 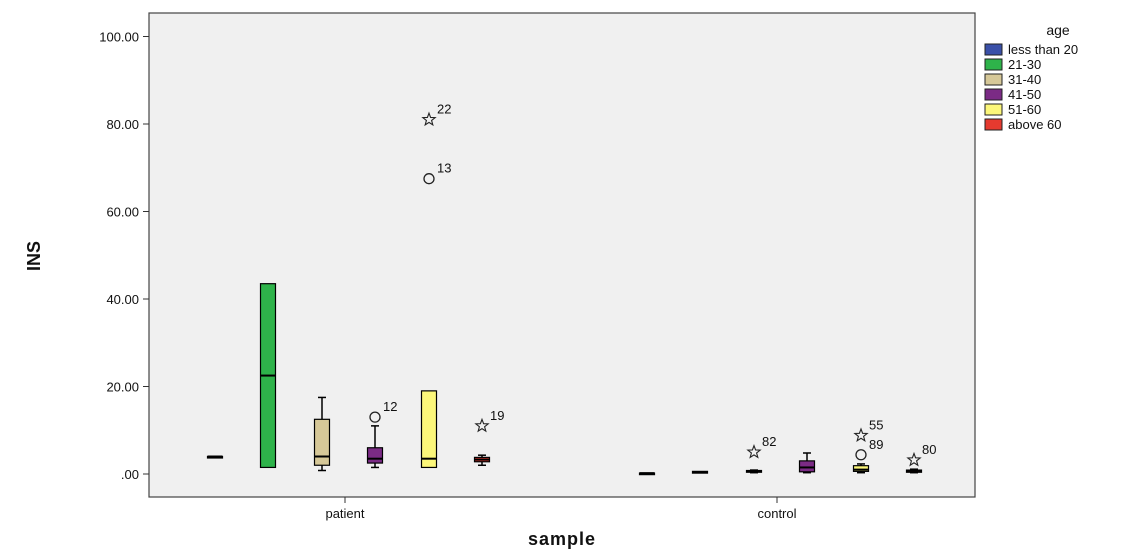 What do you see at coordinates (122, 299) in the screenshot?
I see `y-tick-label: 40.00` at bounding box center [122, 299].